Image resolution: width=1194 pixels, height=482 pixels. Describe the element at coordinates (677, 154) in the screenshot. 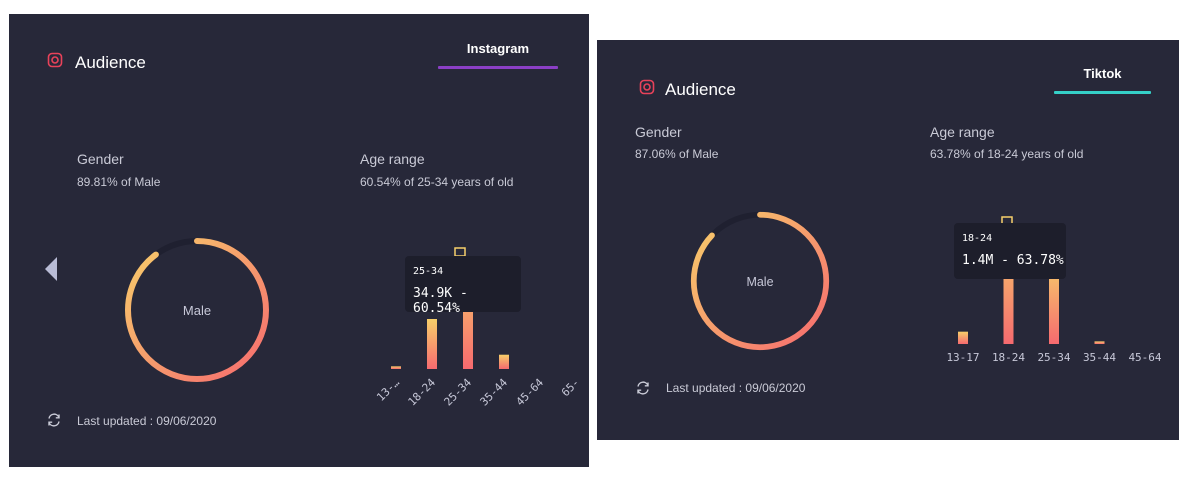

I see `gender-subtitle: 87.06% of Male` at that location.